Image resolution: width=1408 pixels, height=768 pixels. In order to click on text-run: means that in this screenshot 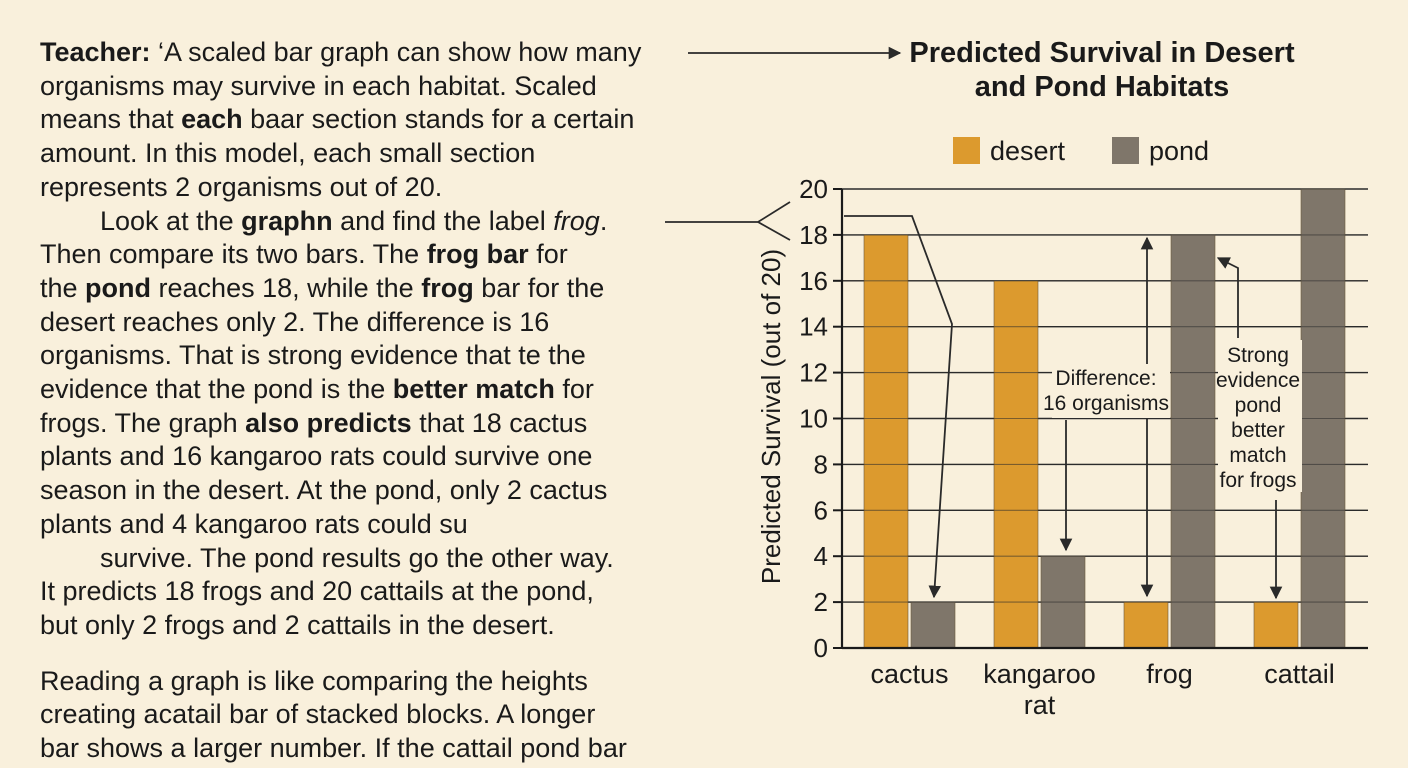, I will do `click(111, 119)`.